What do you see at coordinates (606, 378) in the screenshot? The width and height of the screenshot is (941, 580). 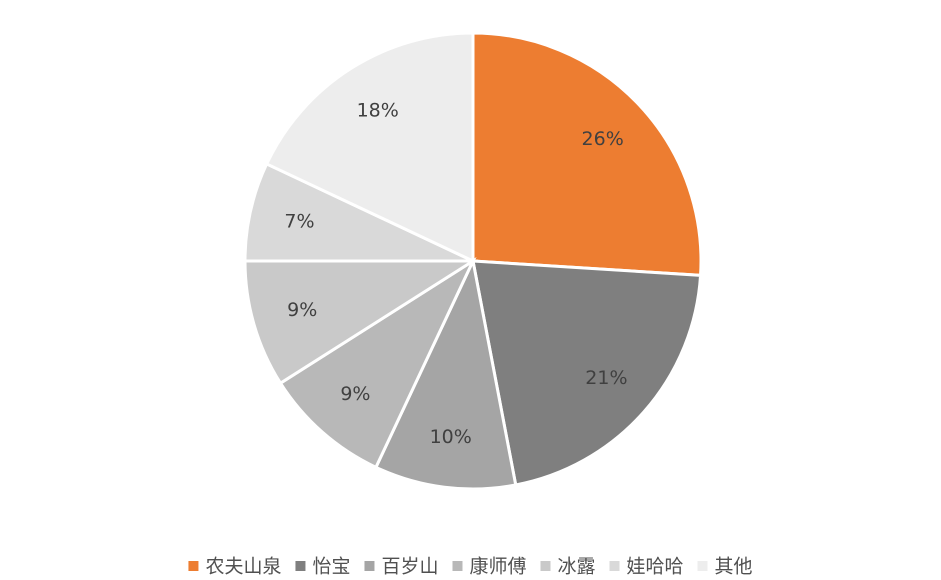 I see `value-label: 21%` at bounding box center [606, 378].